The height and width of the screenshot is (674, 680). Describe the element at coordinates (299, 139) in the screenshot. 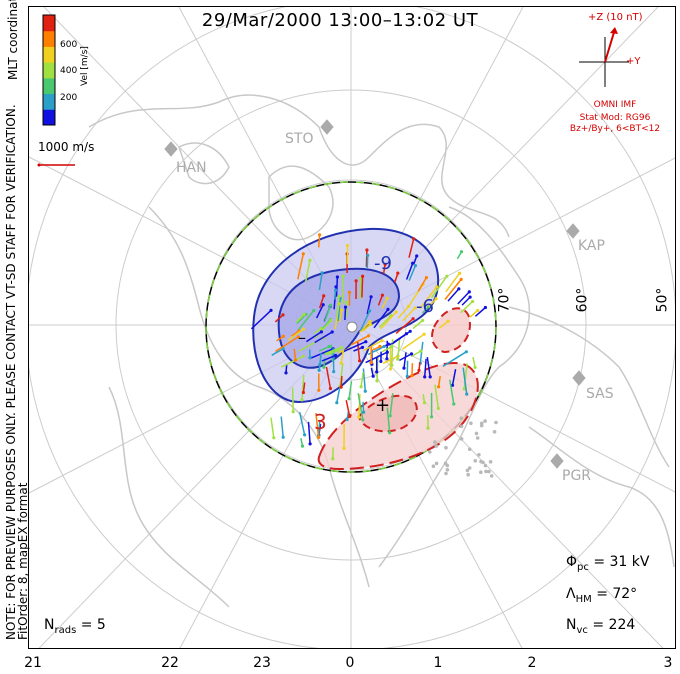

I see `site-label-sto: STO` at that location.